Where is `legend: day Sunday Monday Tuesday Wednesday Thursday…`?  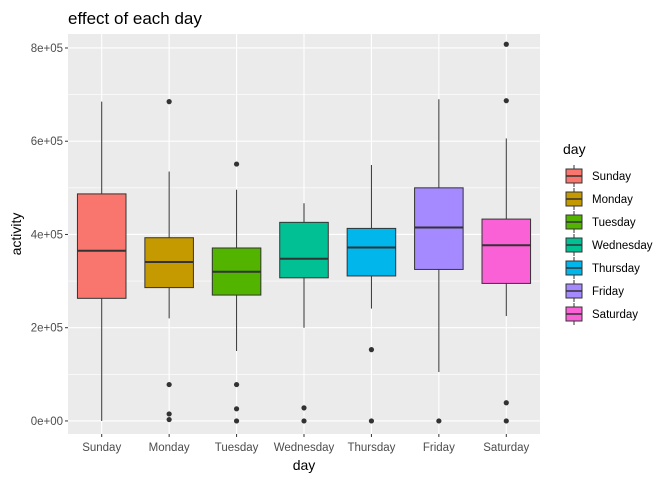 legend: day Sunday Monday Tuesday Wednesday Thursday… is located at coordinates (608, 233).